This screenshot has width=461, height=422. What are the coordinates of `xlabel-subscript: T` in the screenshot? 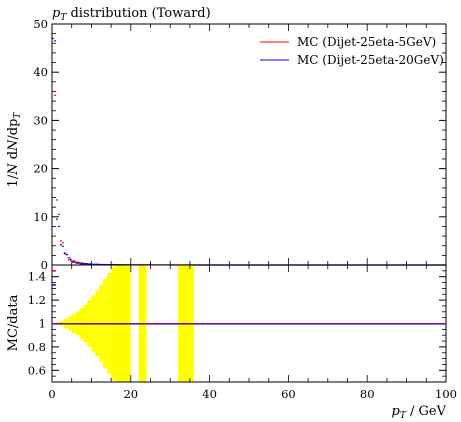 It's located at (403, 416).